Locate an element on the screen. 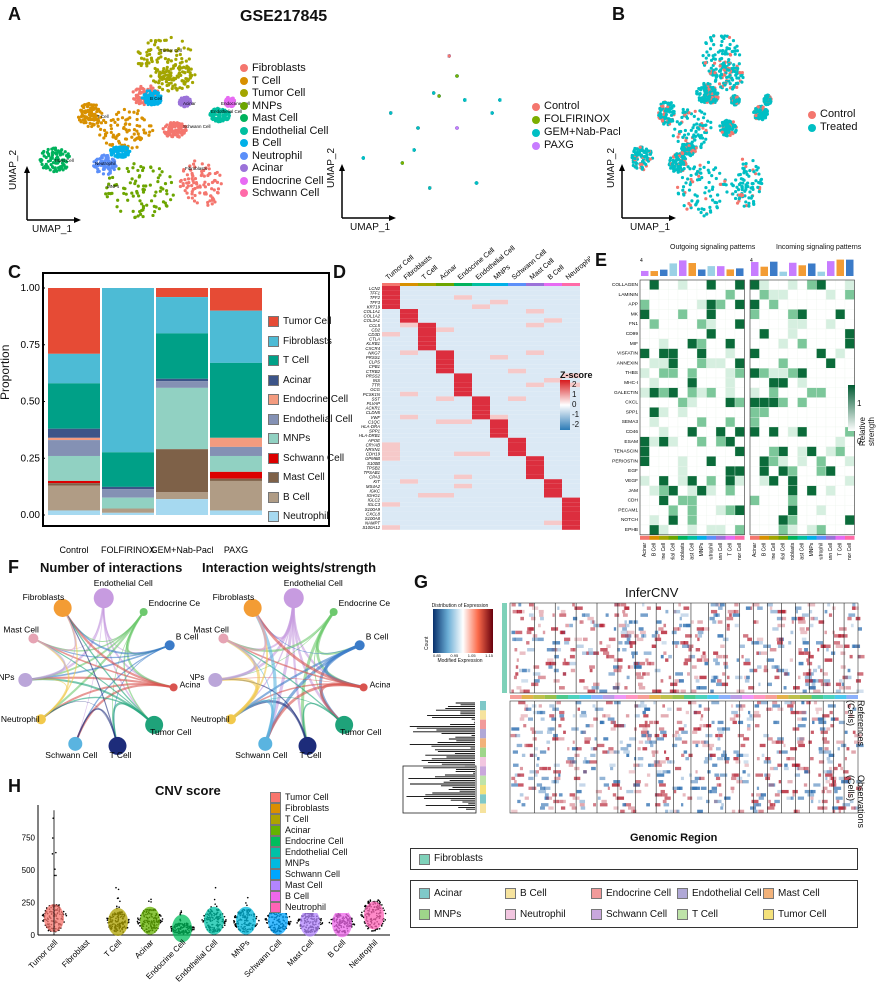 The height and width of the screenshot is (1000, 881). zscore-tick: -1 is located at coordinates (576, 414).